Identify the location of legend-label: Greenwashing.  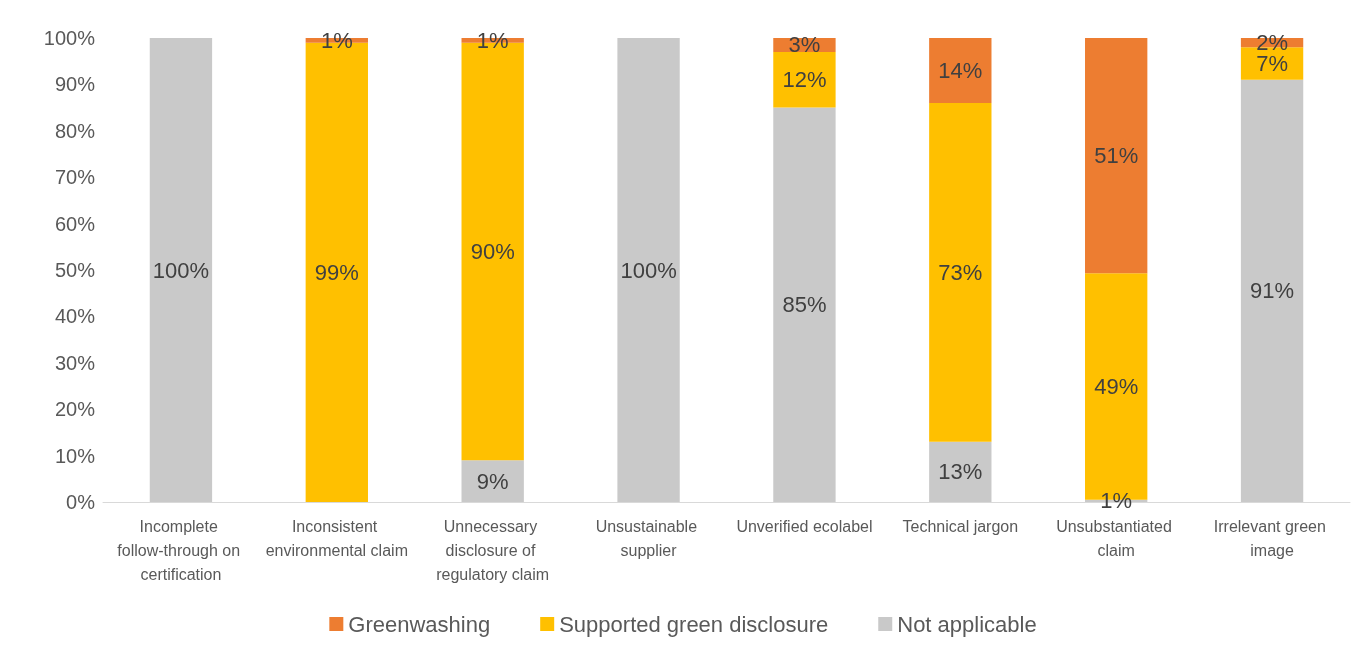
(419, 624).